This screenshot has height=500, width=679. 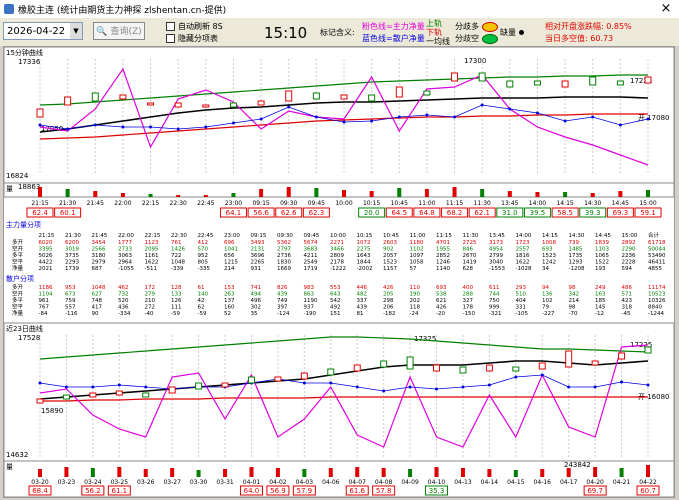 What do you see at coordinates (172, 482) in the screenshot?
I see `bottom-date-label: 03-27` at bounding box center [172, 482].